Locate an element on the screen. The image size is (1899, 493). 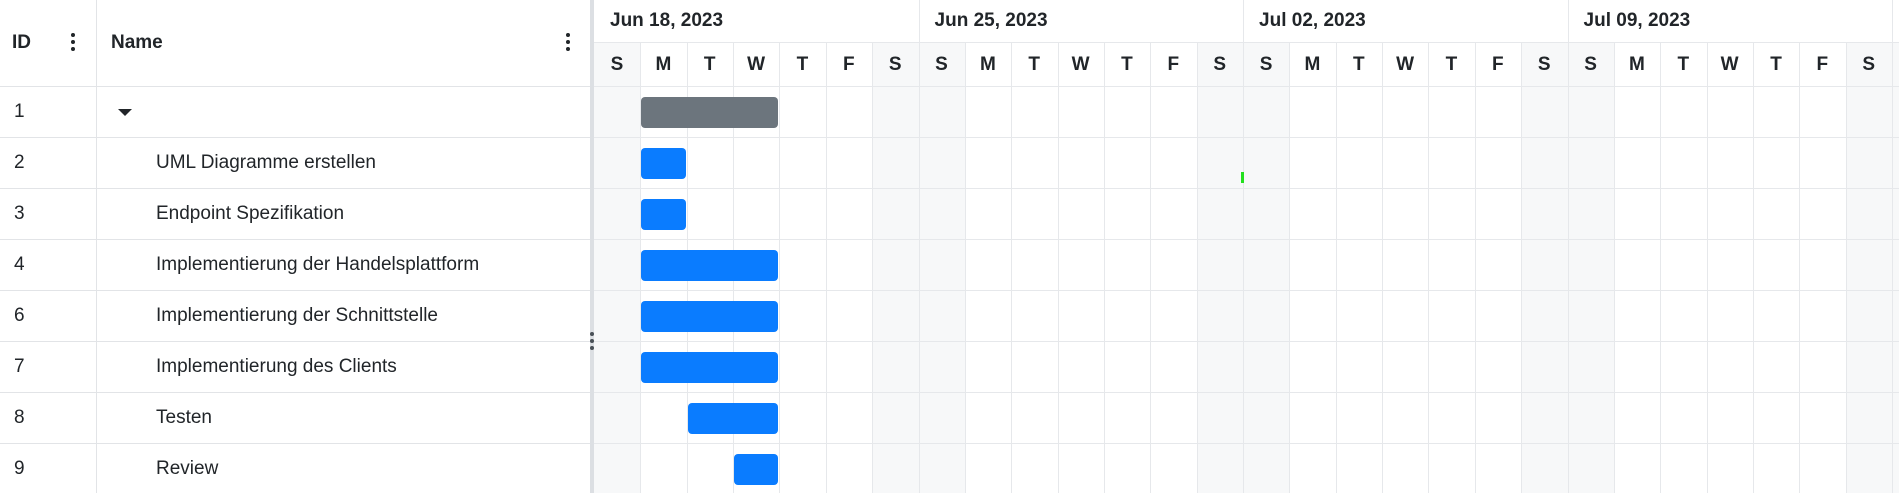
header-divider is located at coordinates (1246, 42).